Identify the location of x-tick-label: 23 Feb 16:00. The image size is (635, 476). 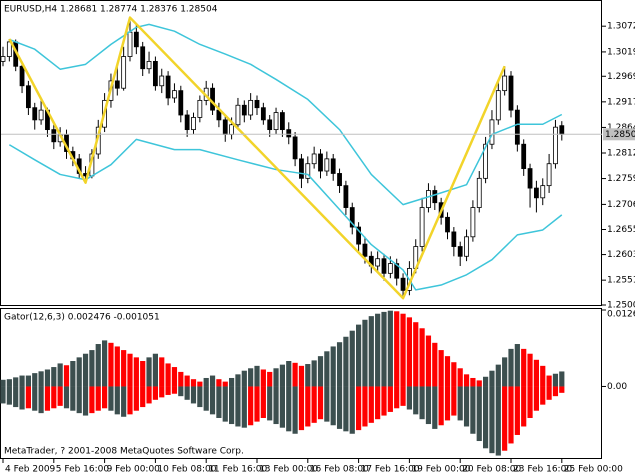
(542, 470).